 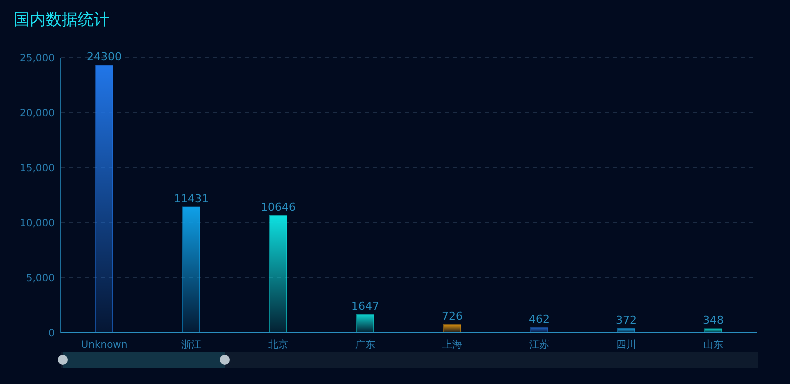 What do you see at coordinates (40, 279) in the screenshot?
I see `y-tick-label: 5,000` at bounding box center [40, 279].